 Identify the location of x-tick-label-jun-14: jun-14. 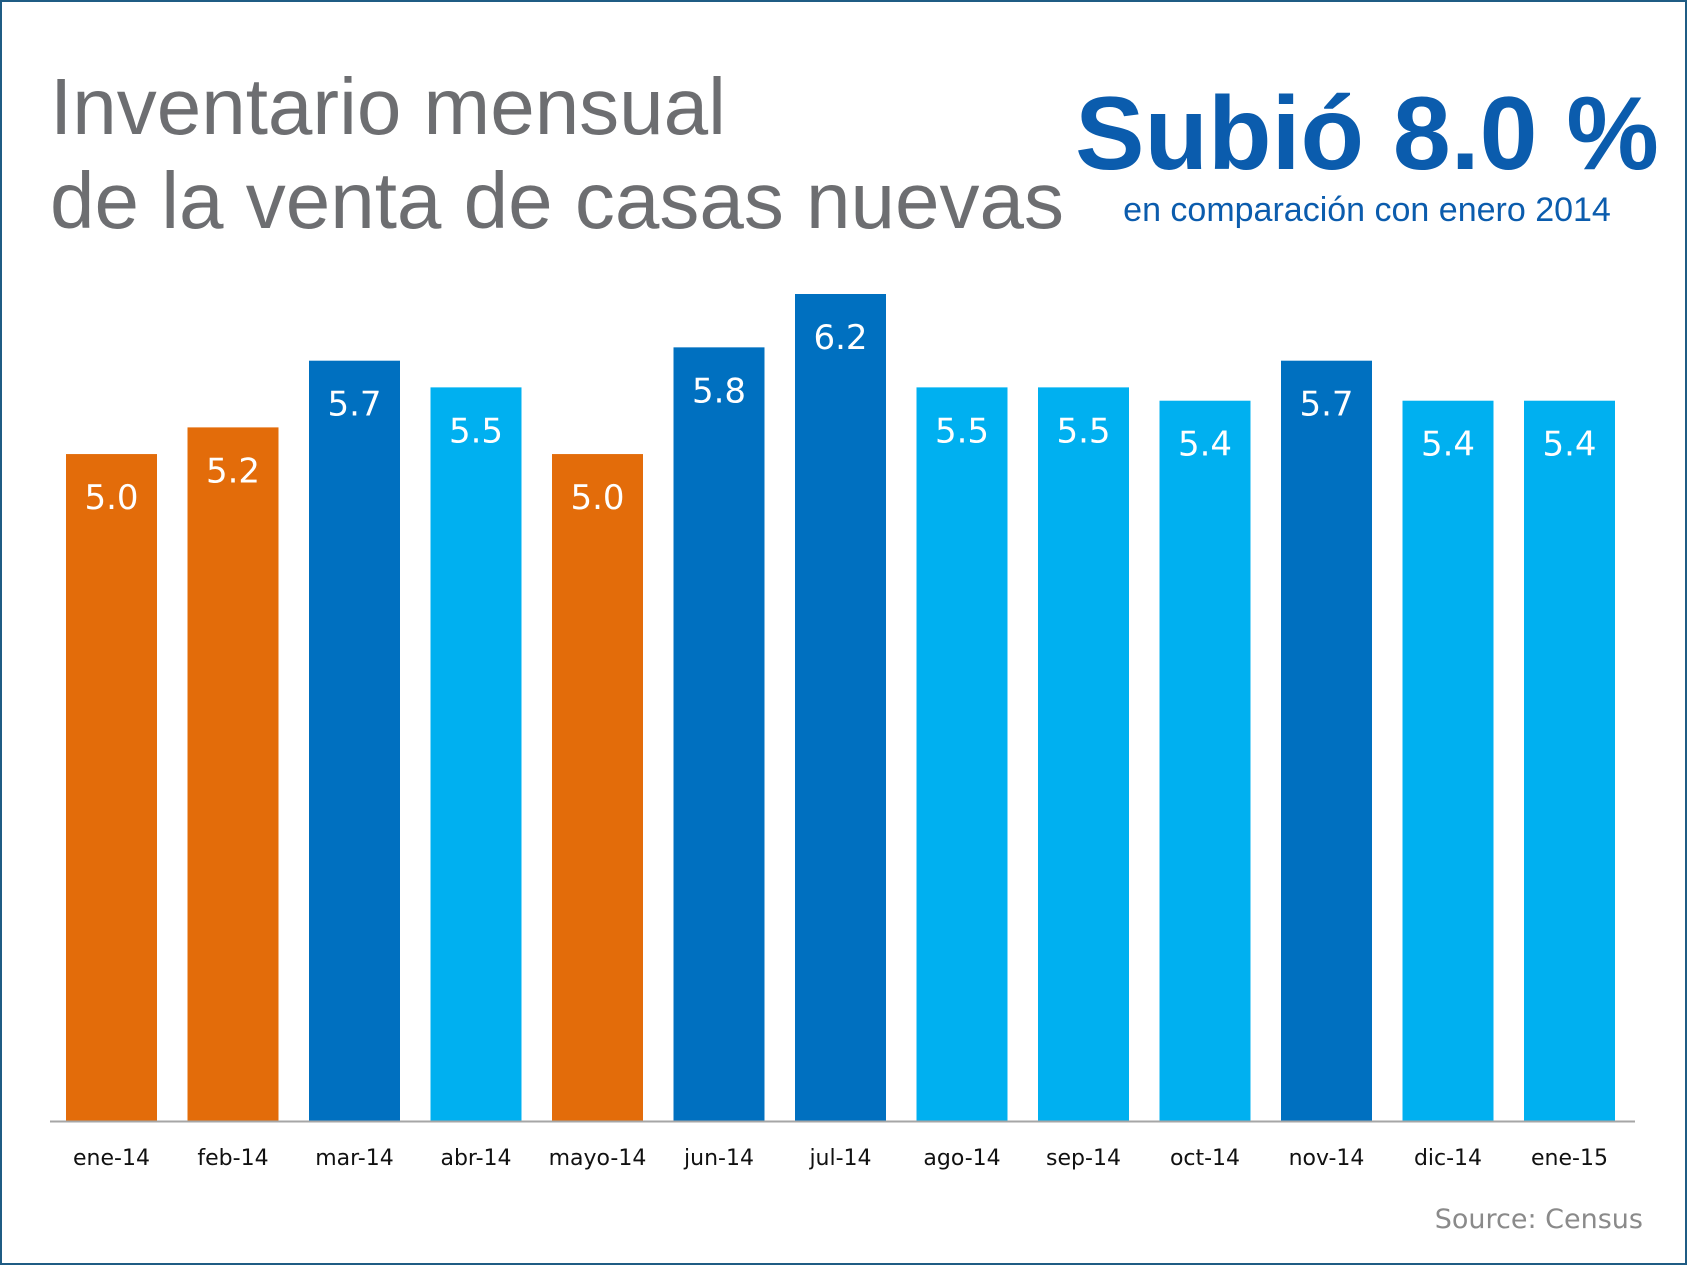
(718, 1158).